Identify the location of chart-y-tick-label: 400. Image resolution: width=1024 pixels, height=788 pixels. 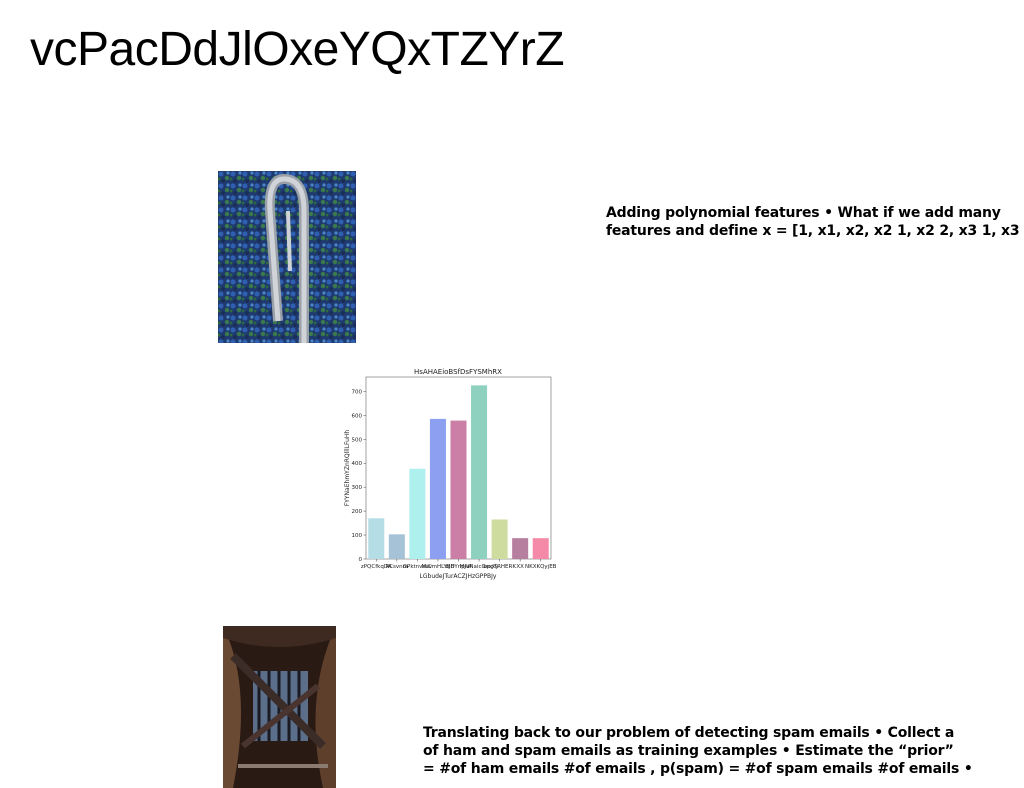
(357, 464).